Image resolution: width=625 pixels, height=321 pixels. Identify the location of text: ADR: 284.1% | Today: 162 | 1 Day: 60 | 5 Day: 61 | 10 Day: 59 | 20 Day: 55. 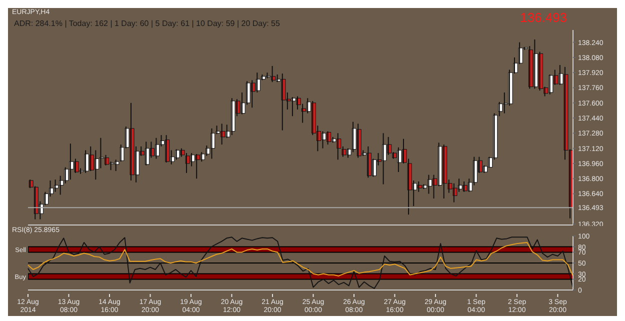
(147, 23).